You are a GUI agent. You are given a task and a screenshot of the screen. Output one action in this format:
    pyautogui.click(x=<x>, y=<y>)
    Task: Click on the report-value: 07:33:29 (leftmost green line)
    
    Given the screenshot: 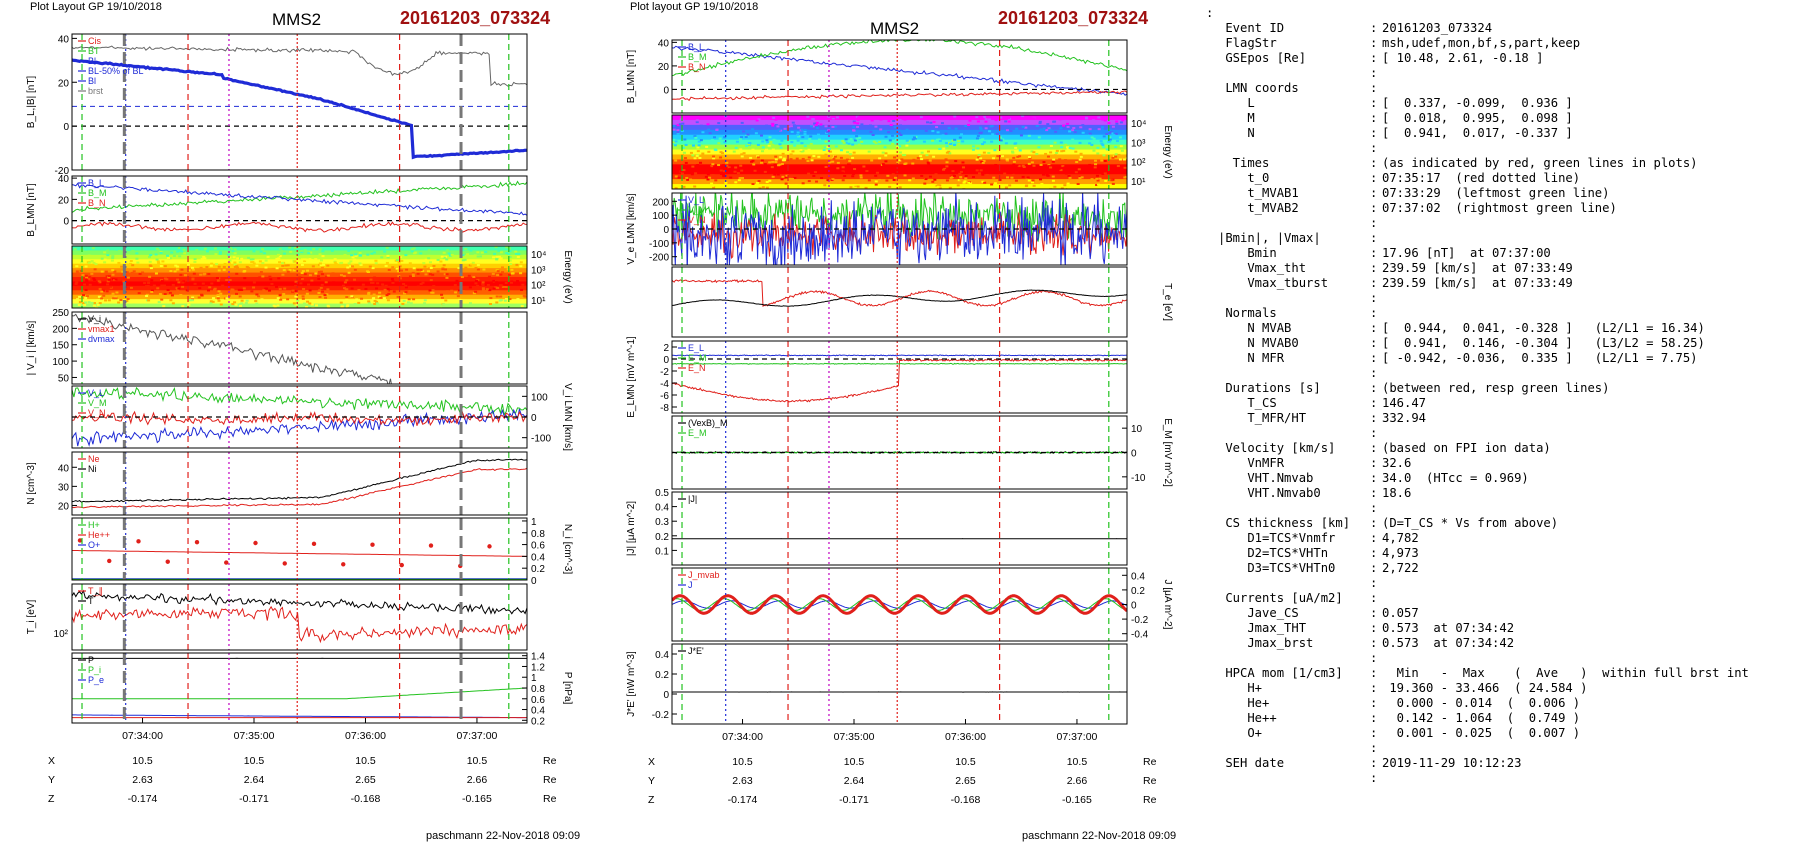 What is the action you would take?
    pyautogui.click(x=1495, y=193)
    